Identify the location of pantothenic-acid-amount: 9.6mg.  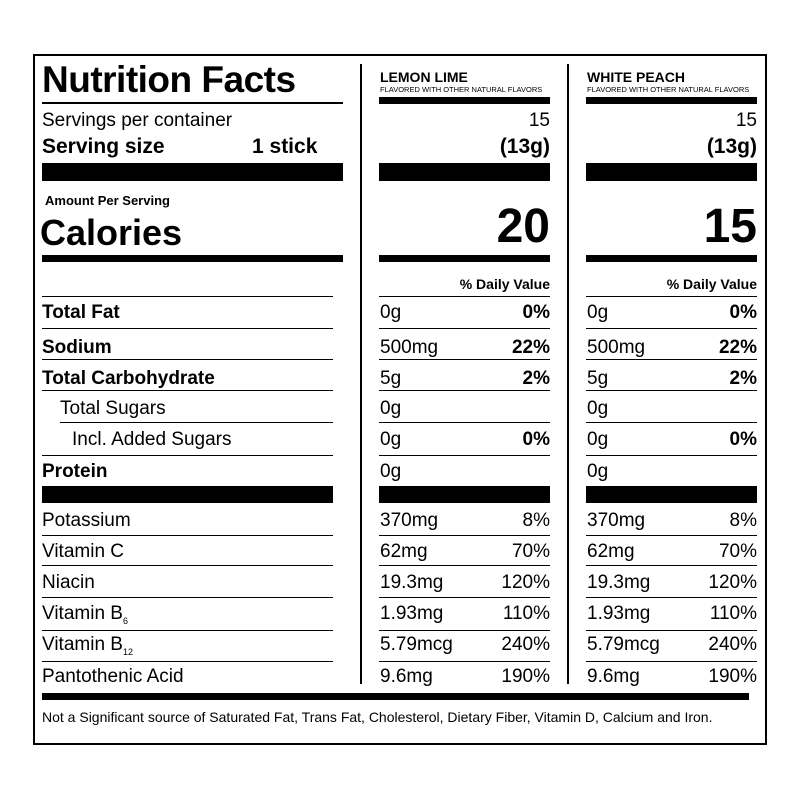
(613, 676).